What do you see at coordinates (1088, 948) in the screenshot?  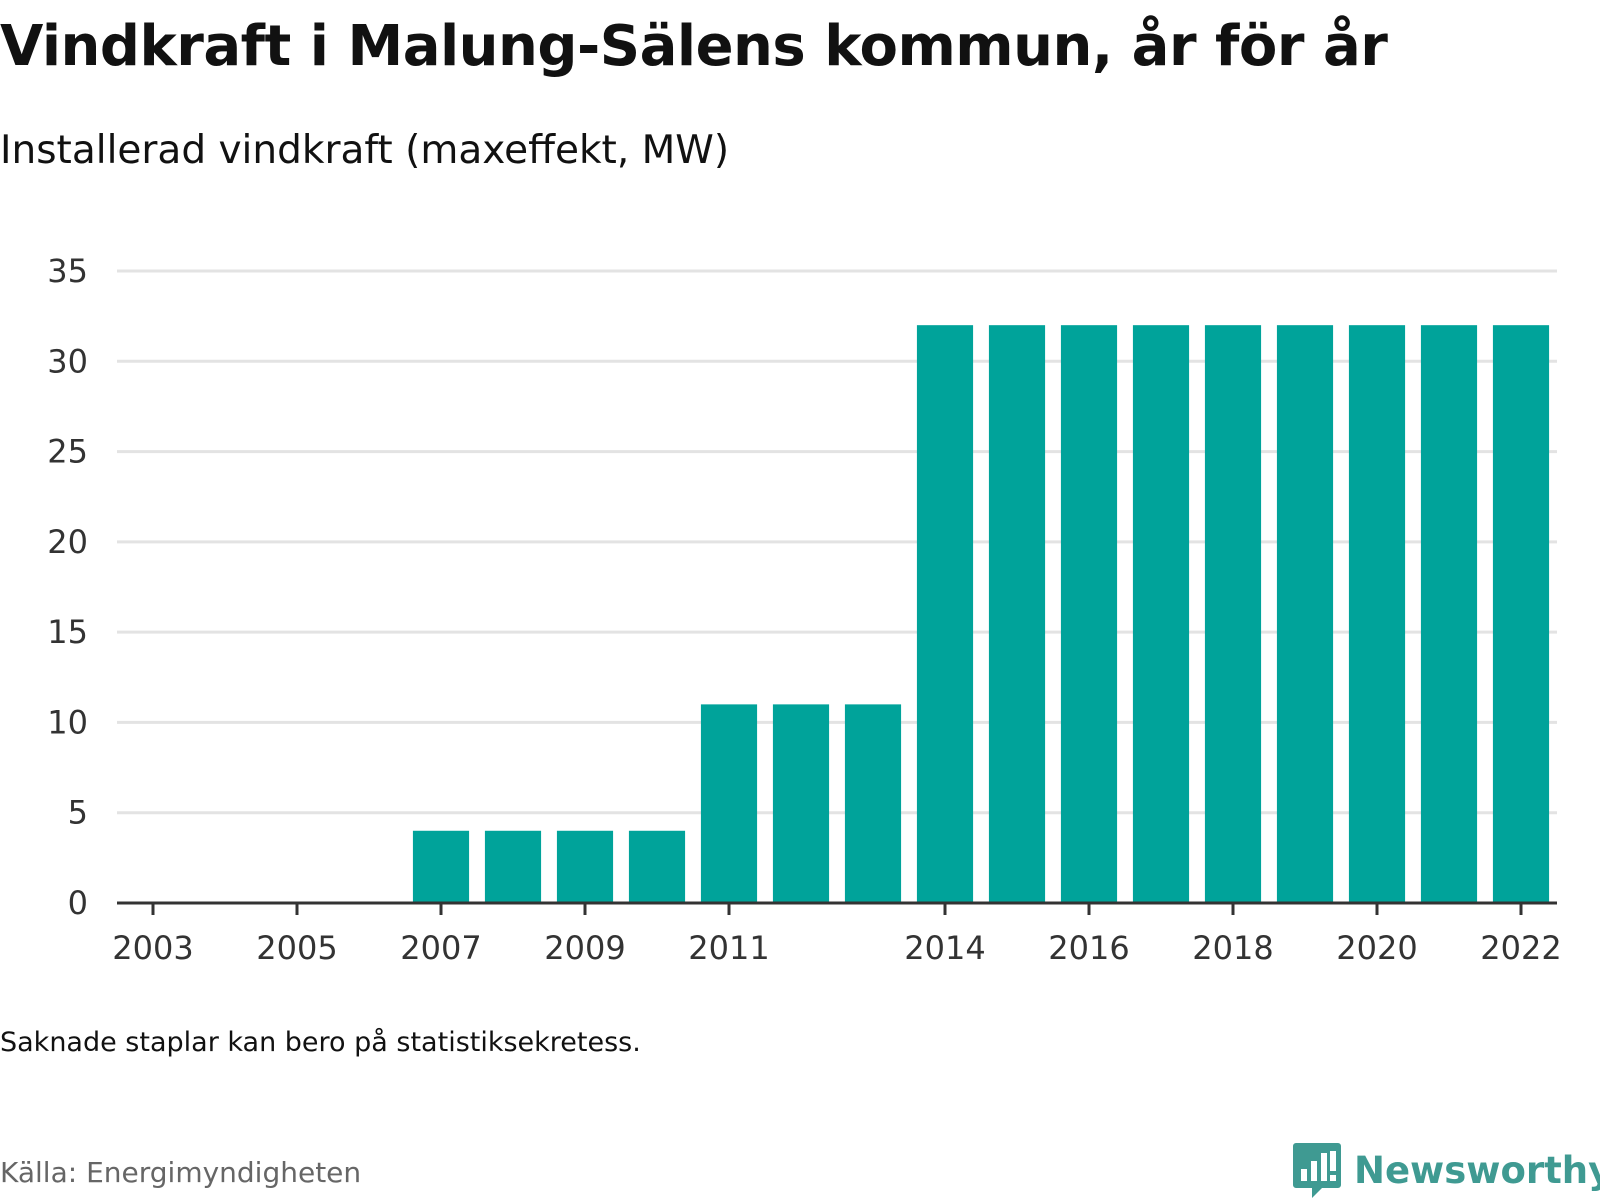 I see `x-tick-label: 2016` at bounding box center [1088, 948].